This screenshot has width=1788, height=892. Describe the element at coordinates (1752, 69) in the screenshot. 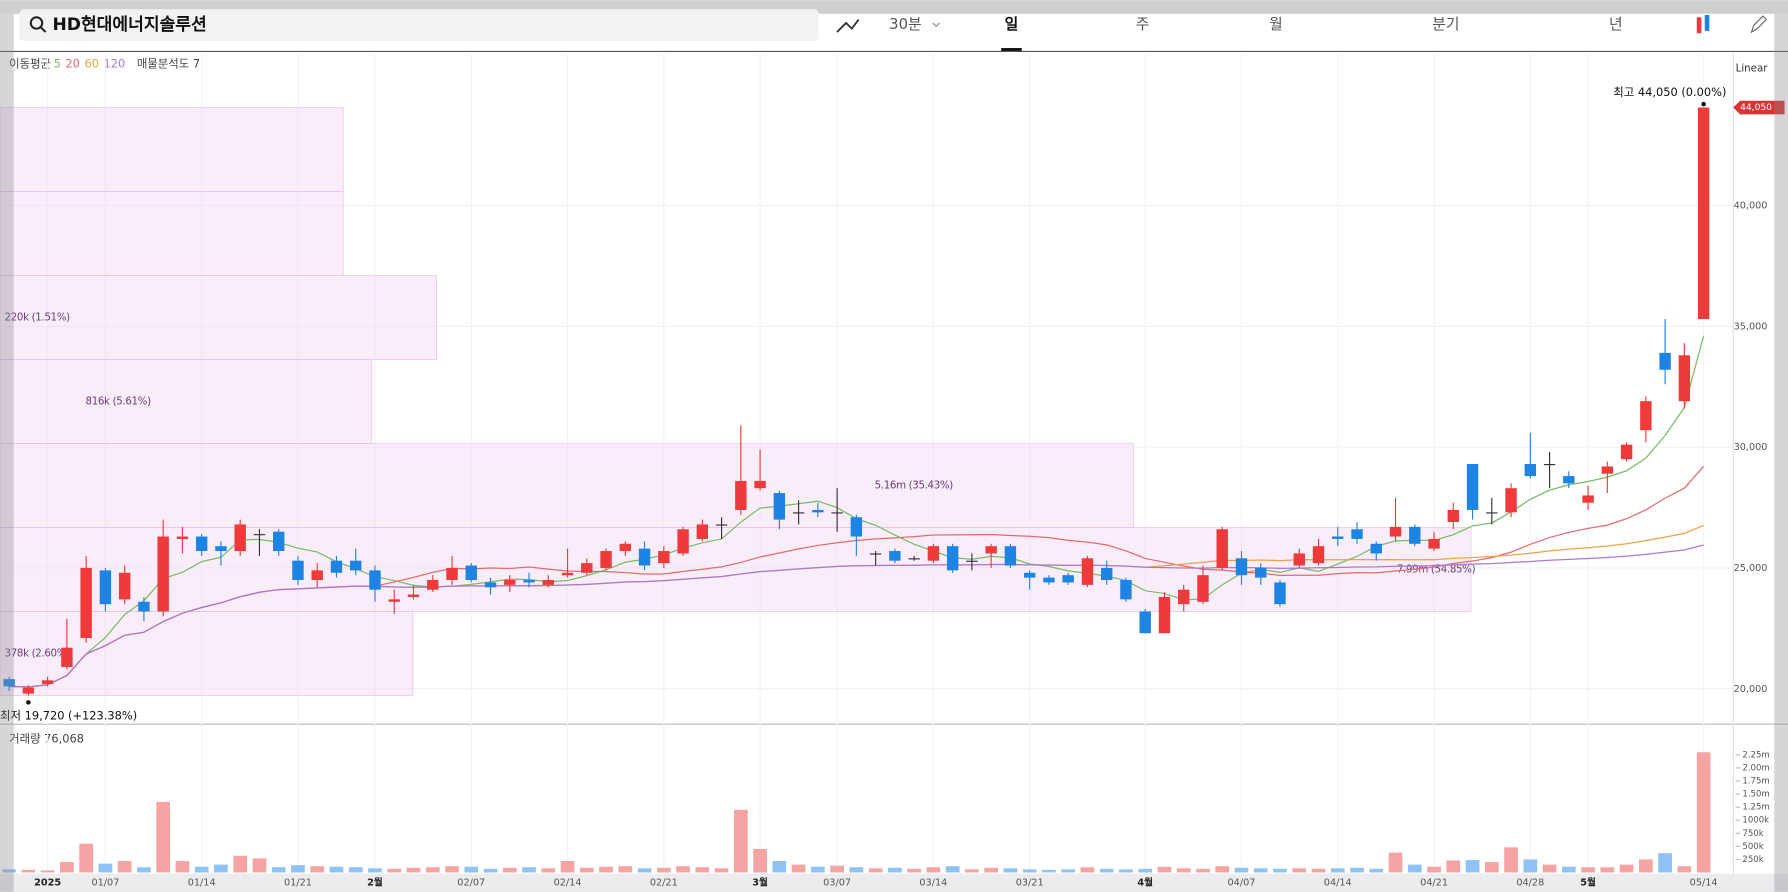

I see `scale-mode: Linear` at that location.